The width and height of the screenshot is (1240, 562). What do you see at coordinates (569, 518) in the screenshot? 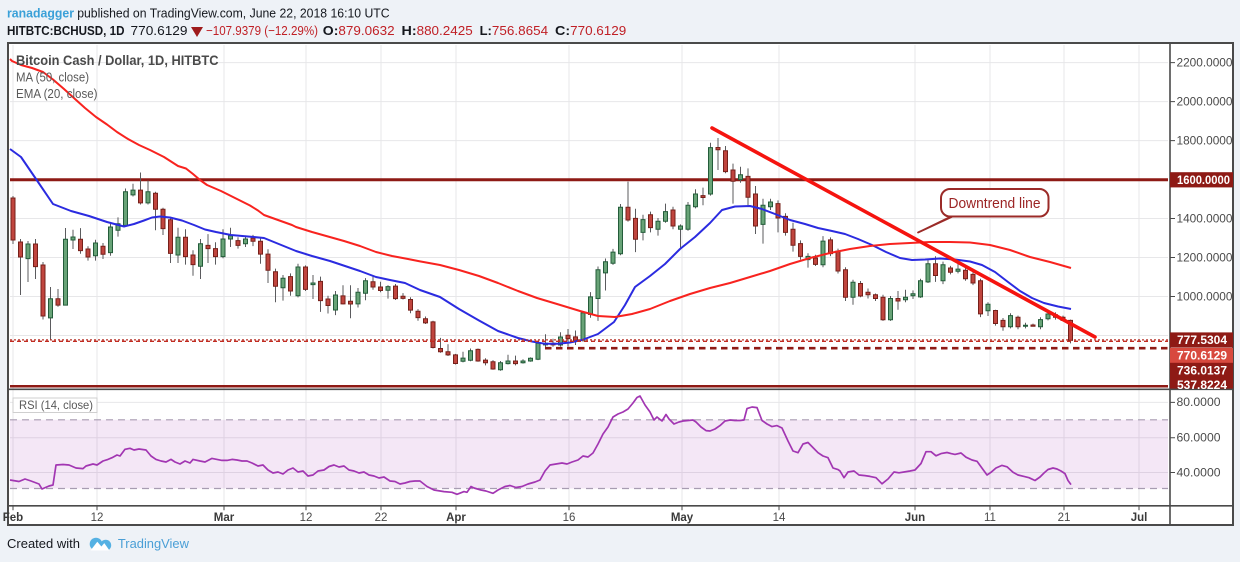
I see `svg-text: 16` at bounding box center [569, 518].